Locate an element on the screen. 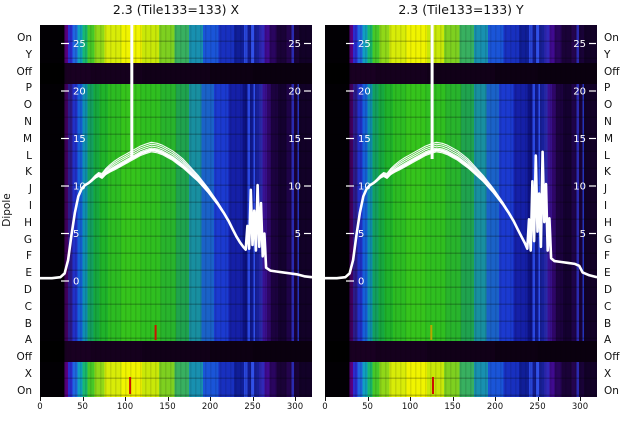 This screenshot has width=640, height=440. dipole-labels-right: On Y Off P O N M L K J I H G F E D C B A Off X On is located at coordinates (621, 211).